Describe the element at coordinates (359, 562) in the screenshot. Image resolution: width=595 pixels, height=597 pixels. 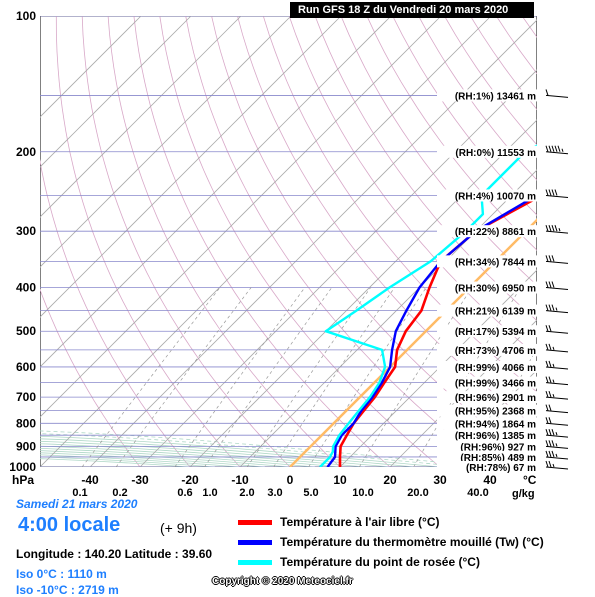
I see `legend-item-dew-point: Température du point de rosée (°C)` at that location.